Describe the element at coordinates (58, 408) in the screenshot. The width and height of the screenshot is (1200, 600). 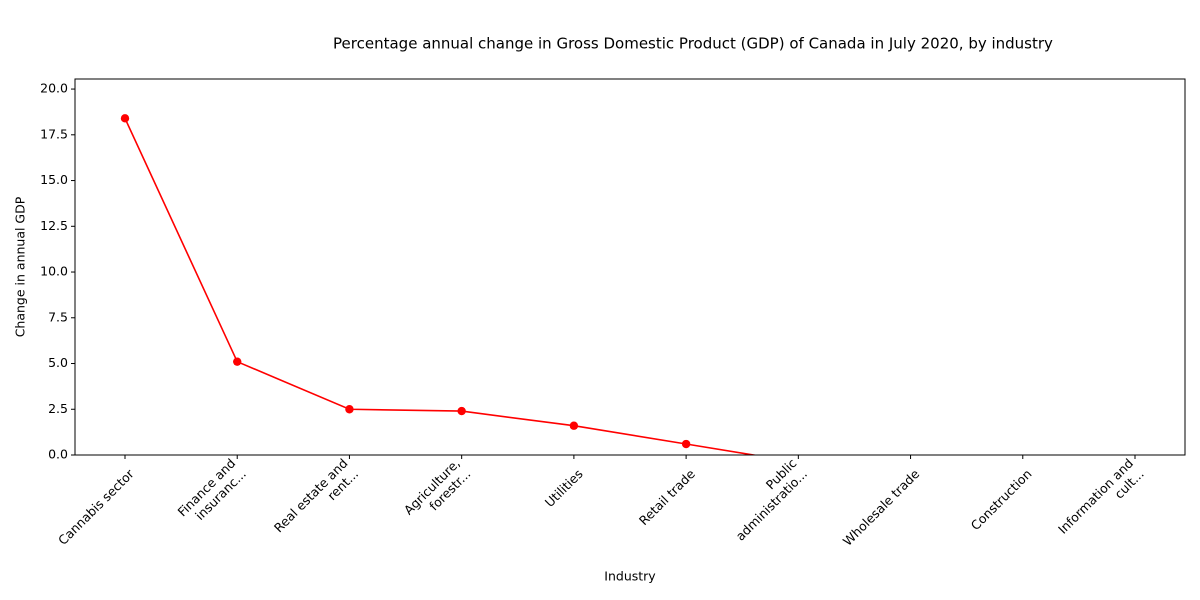
I see `y-tick-label: 2.5` at that location.